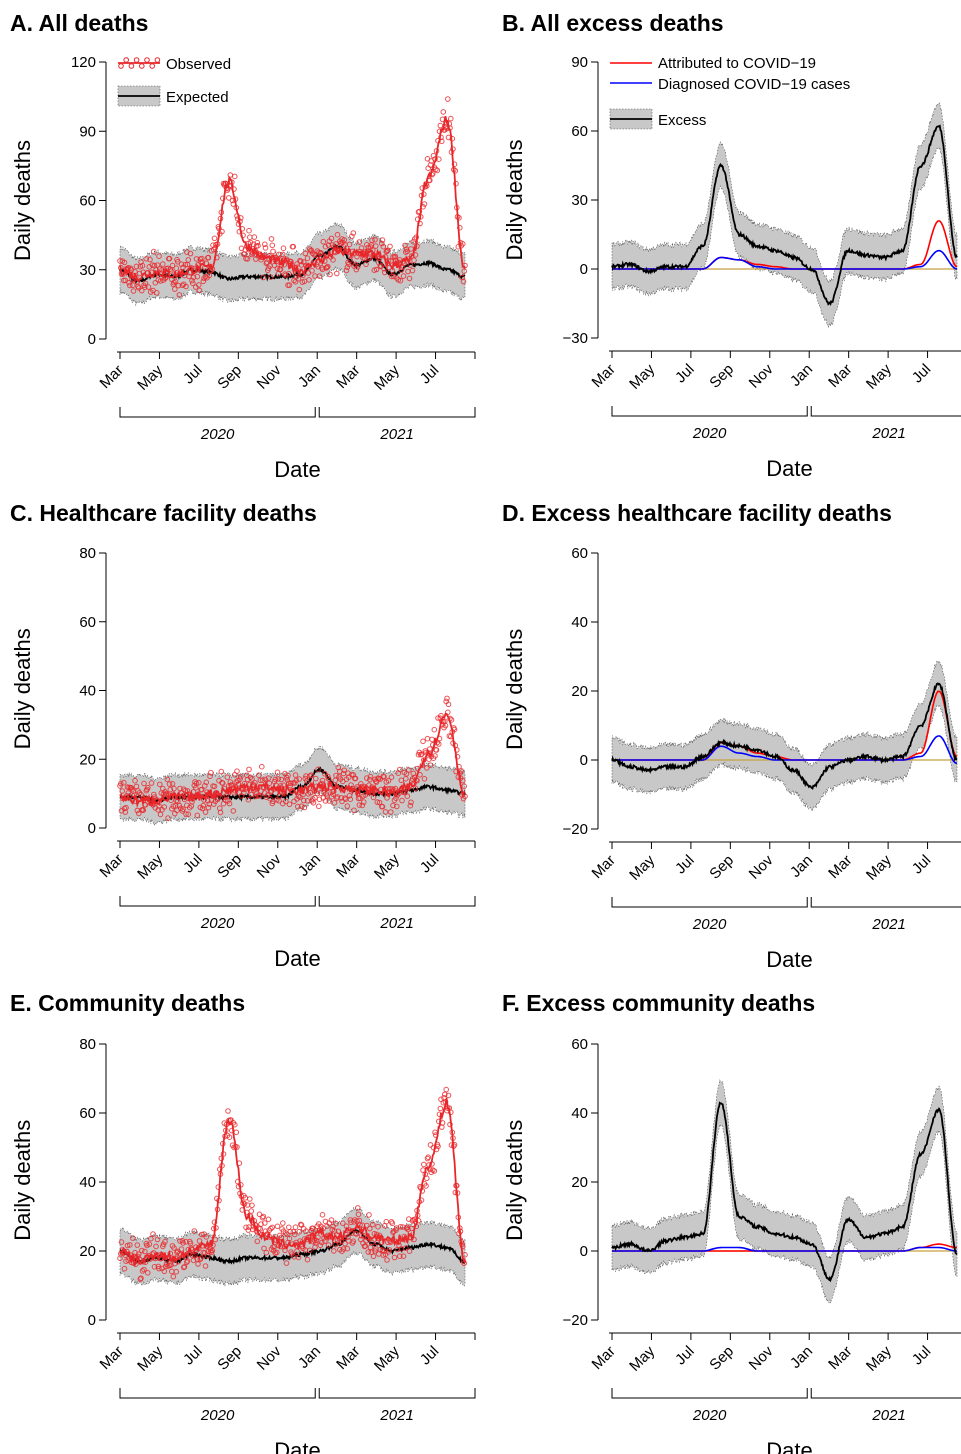 This screenshot has height=1454, width=961. What do you see at coordinates (579, 62) in the screenshot?
I see `y-tick-label: 90` at bounding box center [579, 62].